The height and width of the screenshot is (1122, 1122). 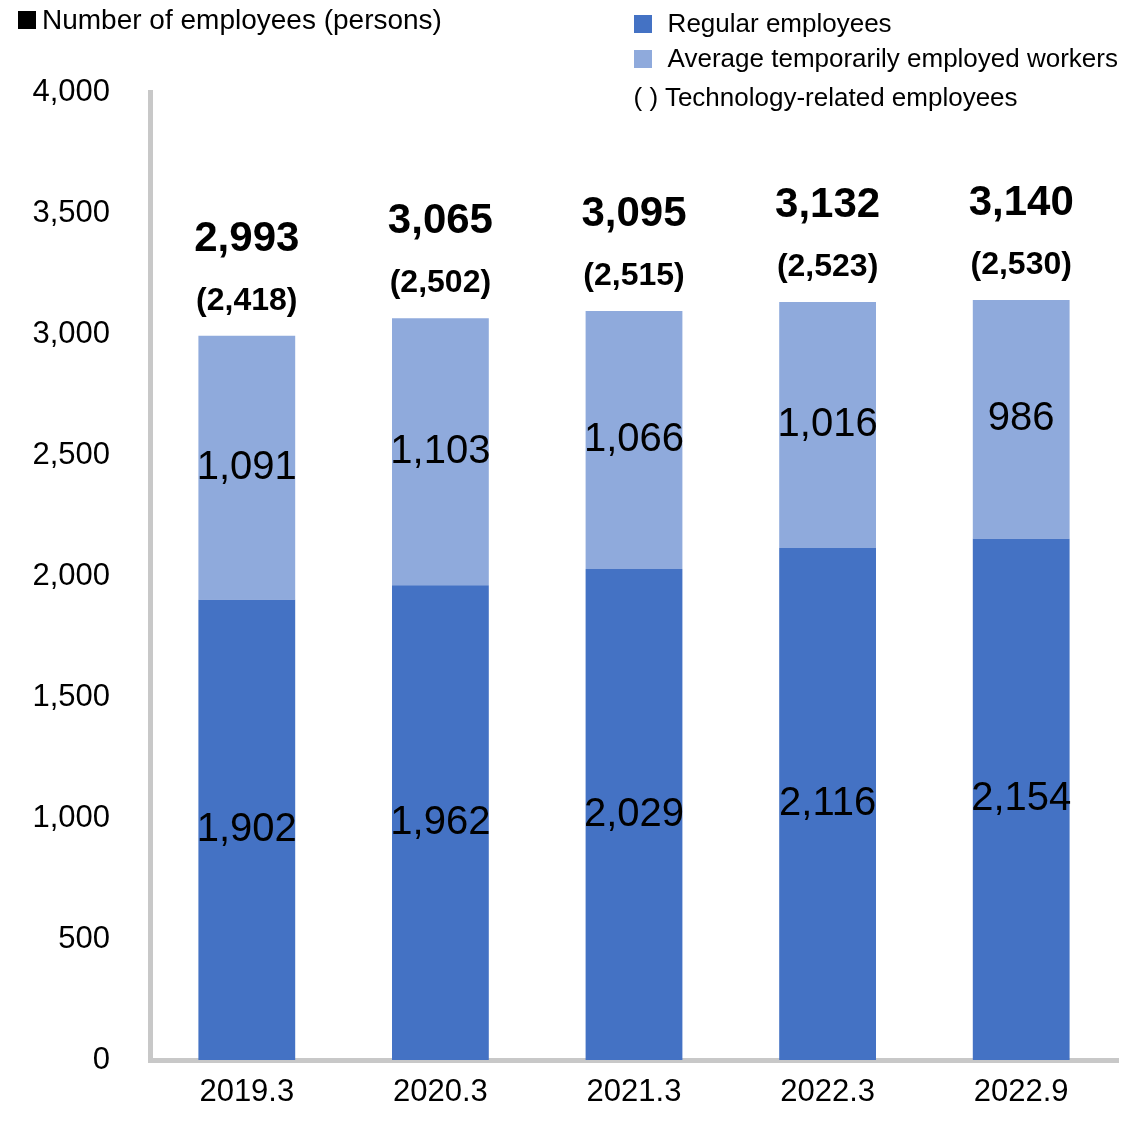 I want to click on x-tick-label: 2020.3, so click(x=440, y=1091).